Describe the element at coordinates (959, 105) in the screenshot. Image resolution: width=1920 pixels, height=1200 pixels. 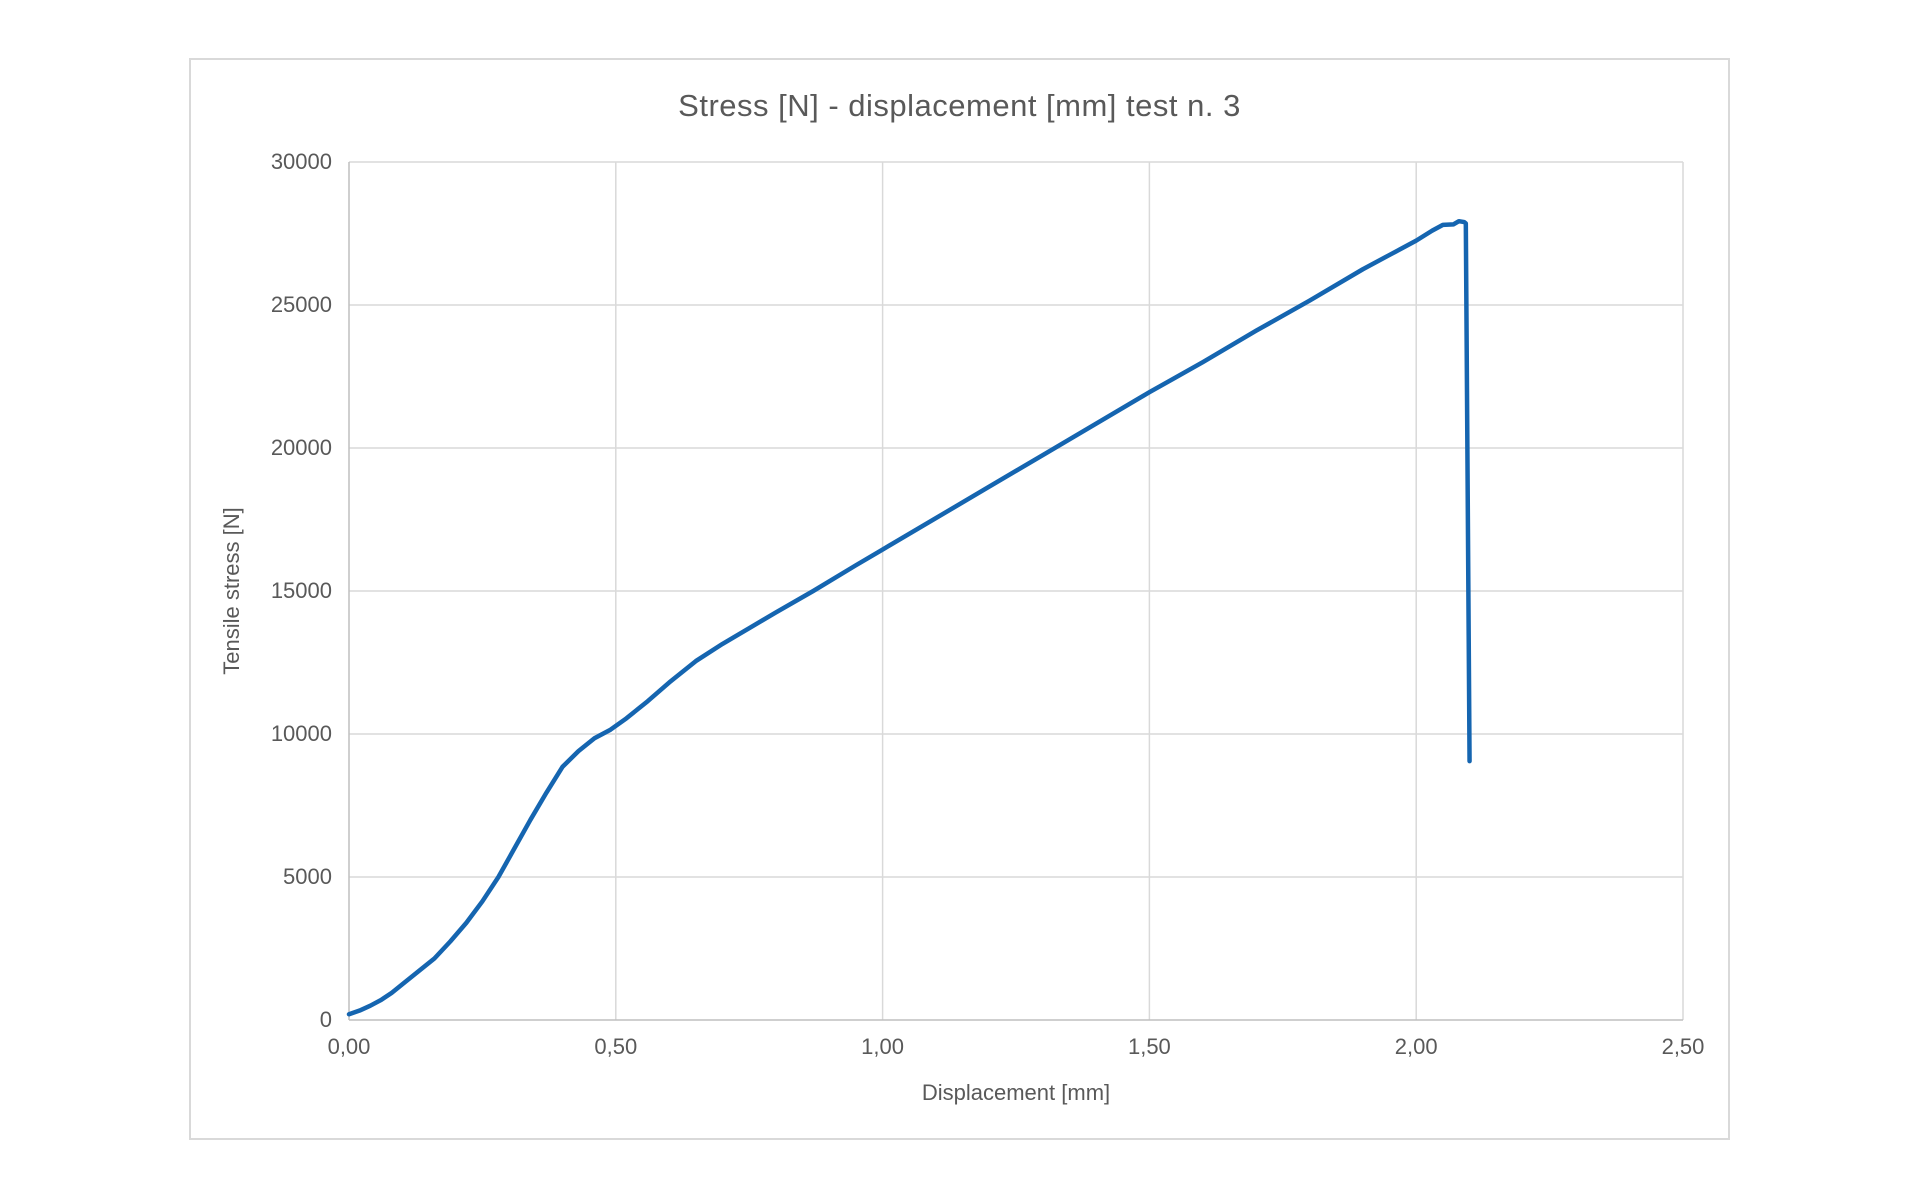
I see `chart-title: Stress [N] - displacement [mm] test n. 3` at that location.